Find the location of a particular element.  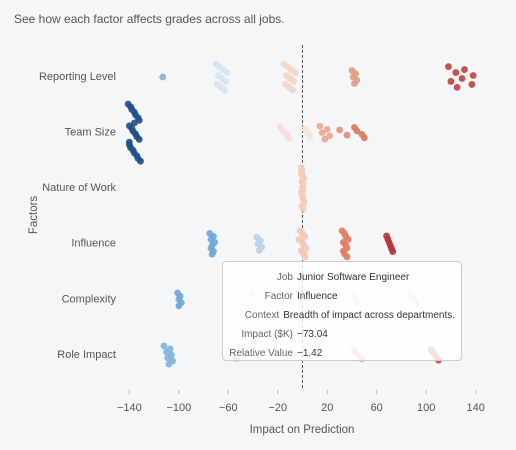

x-tick-label: −20 is located at coordinates (277, 408).